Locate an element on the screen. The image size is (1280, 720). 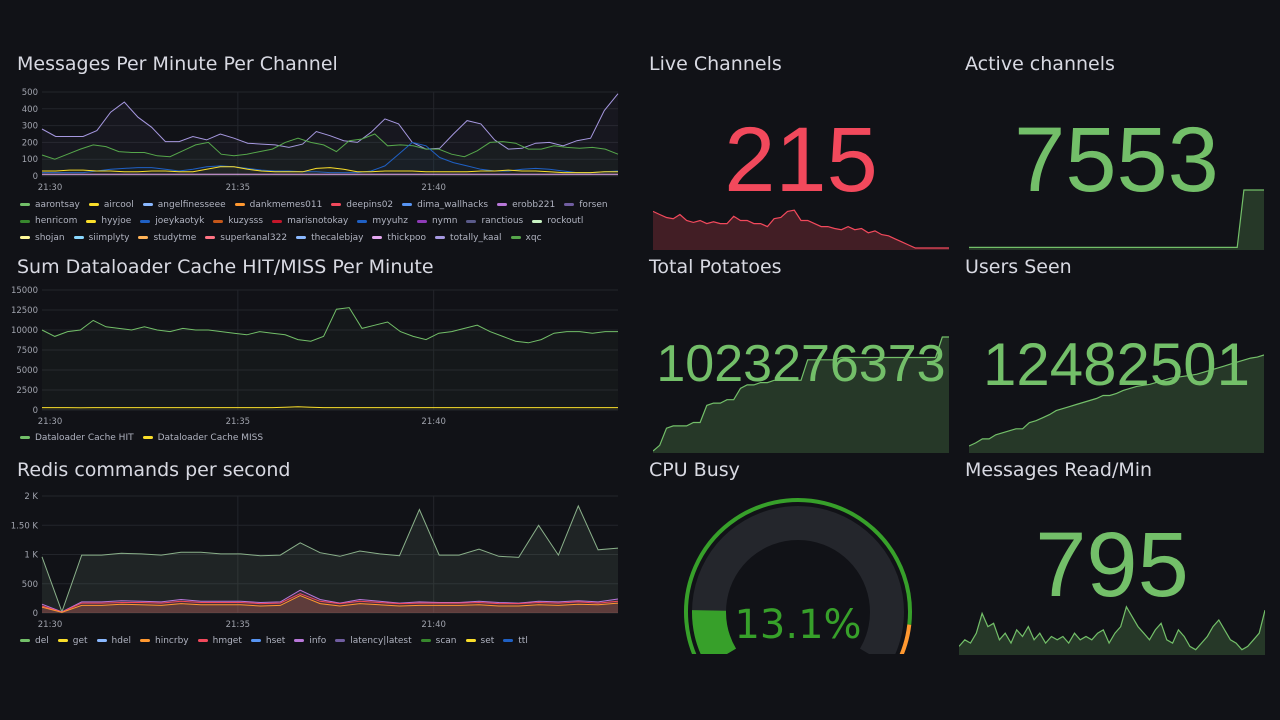
legend-label: Dataloader Cache MISS is located at coordinates (210, 437).